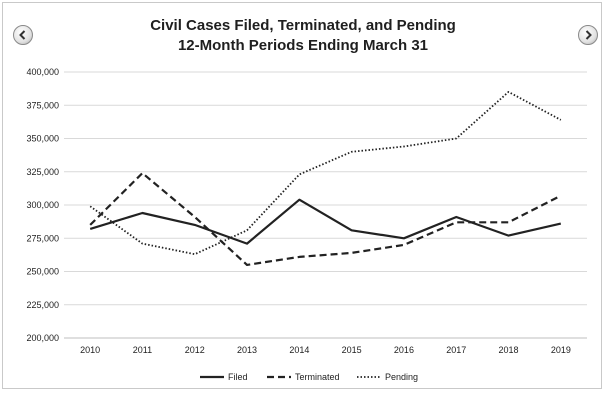 This screenshot has height=393, width=606. What do you see at coordinates (456, 350) in the screenshot?
I see `x-tick-label: 2017` at bounding box center [456, 350].